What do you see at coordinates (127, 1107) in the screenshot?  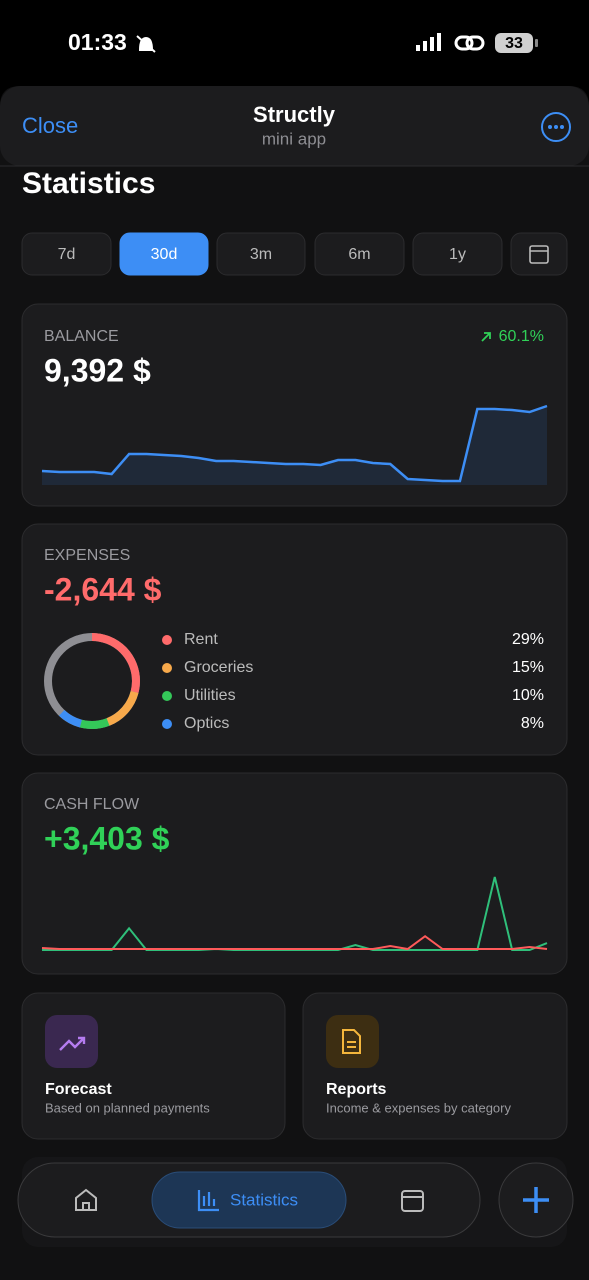 I see `tile-subtitle: Based on planned payments` at bounding box center [127, 1107].